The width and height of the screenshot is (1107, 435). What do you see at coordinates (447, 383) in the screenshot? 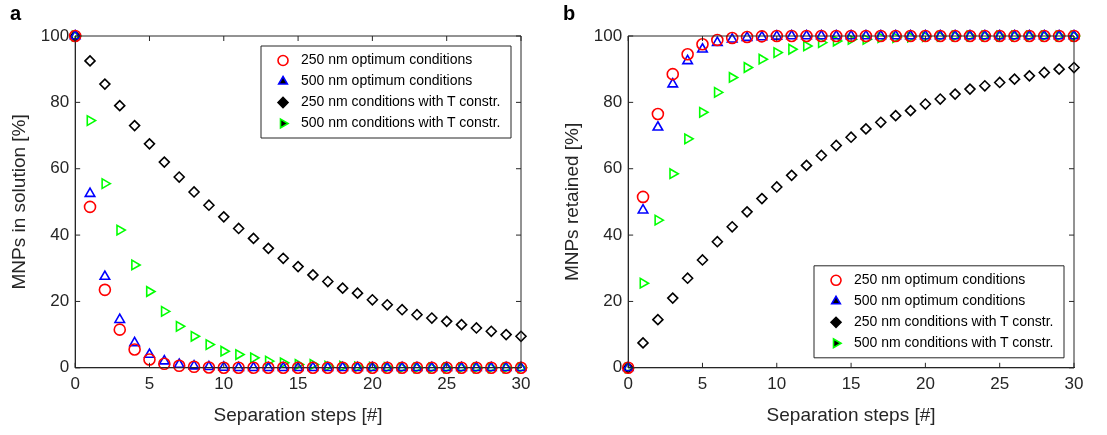
I see `x-tick-label: 25` at bounding box center [447, 383].